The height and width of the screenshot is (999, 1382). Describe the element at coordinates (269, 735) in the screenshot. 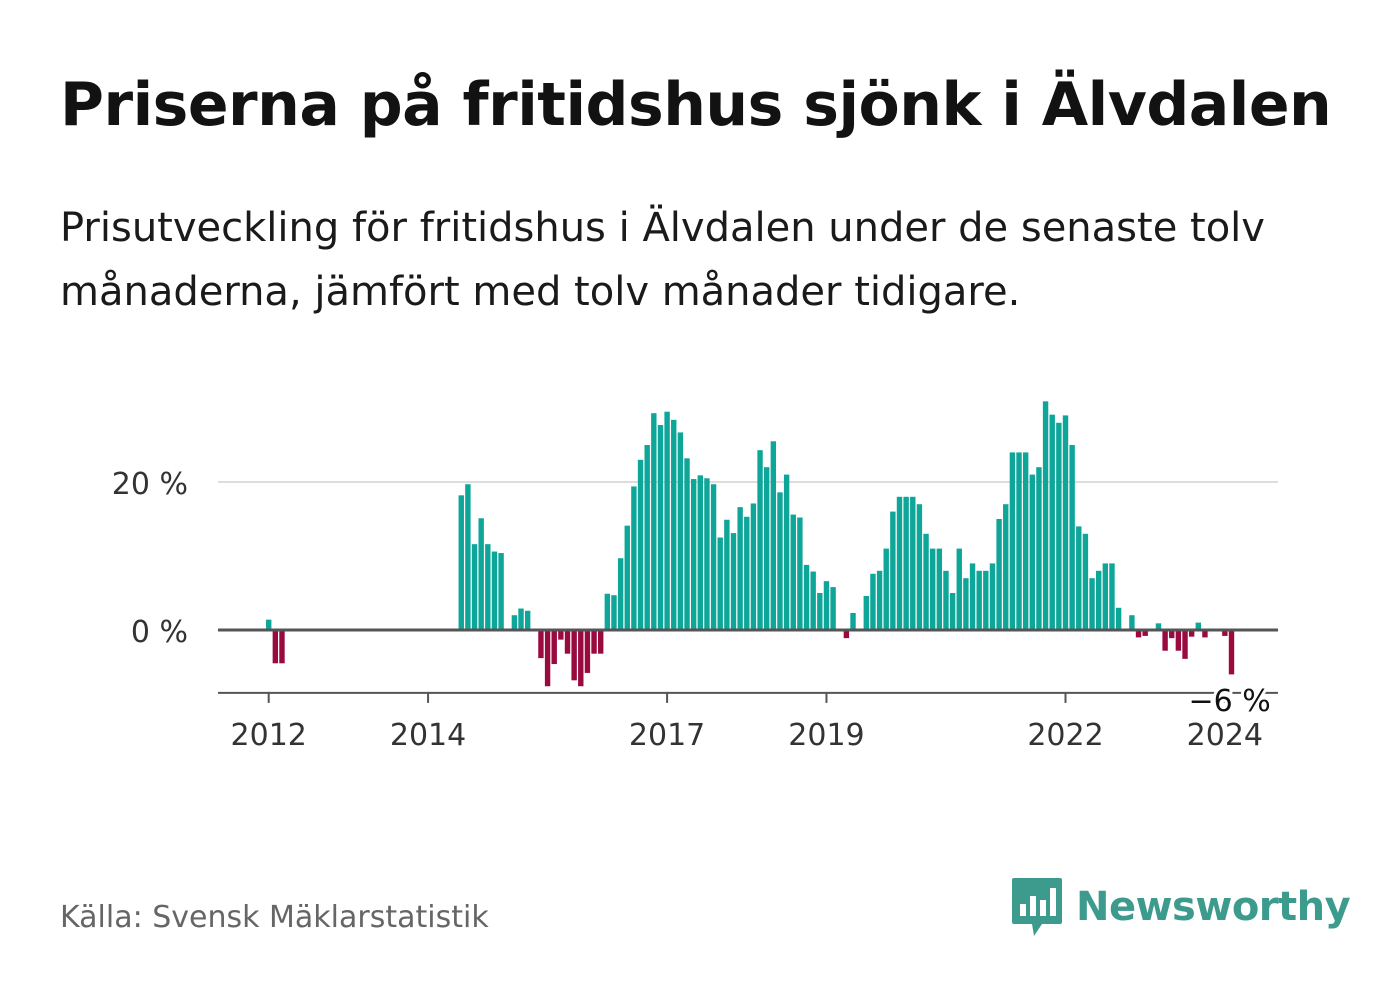

I see `x-tick-label: 2012` at that location.